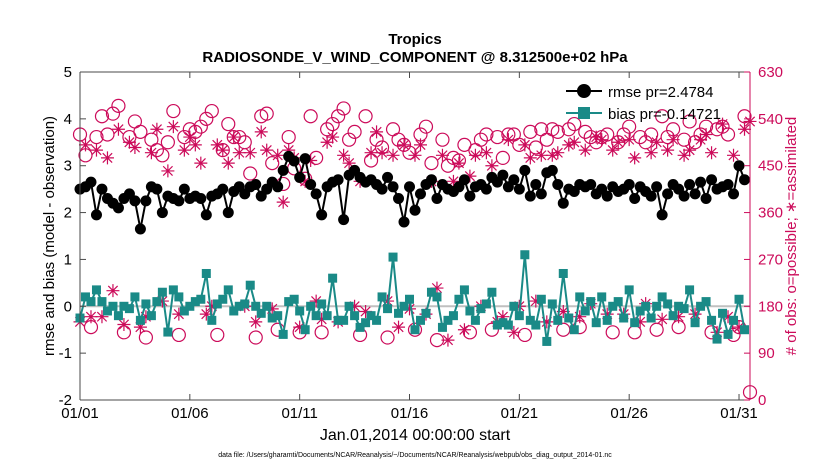 Image resolution: width=830 pixels, height=475 pixels. Describe the element at coordinates (739, 413) in the screenshot. I see `x-tick-label: 01/31` at that location.